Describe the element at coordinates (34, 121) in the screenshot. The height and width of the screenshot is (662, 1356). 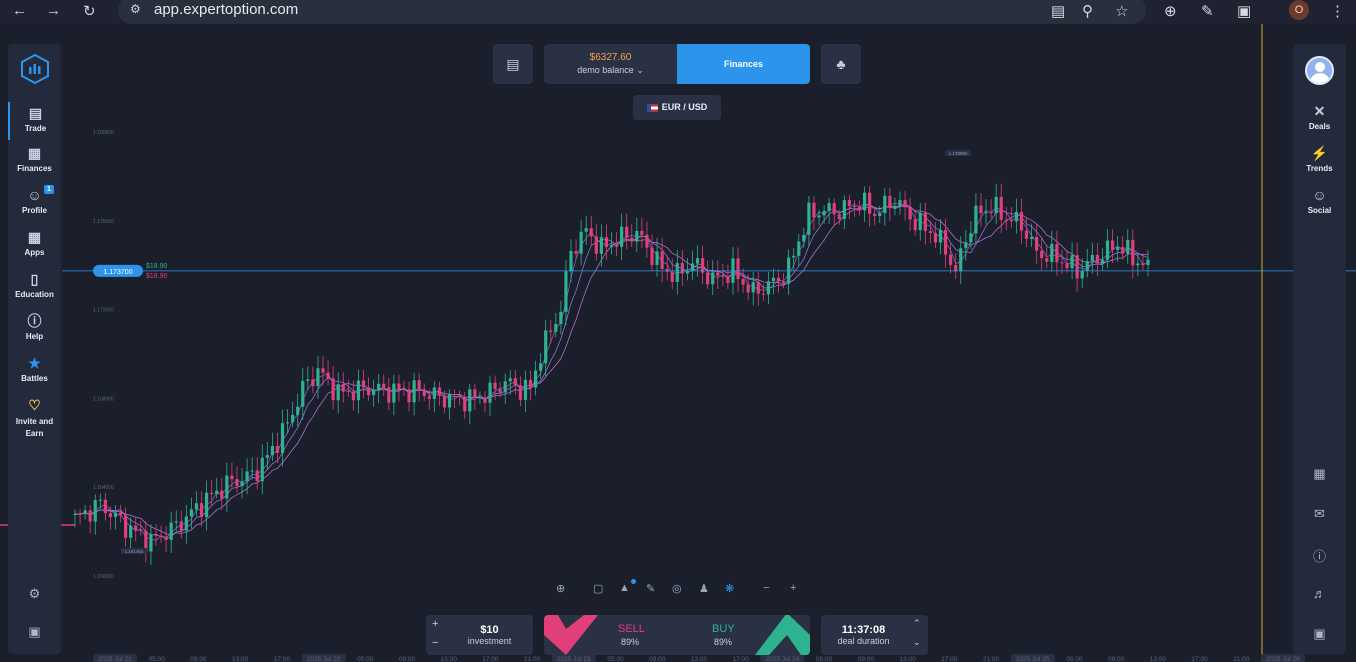
I see `sidebar-item-trade: ▤ Trade` at that location.